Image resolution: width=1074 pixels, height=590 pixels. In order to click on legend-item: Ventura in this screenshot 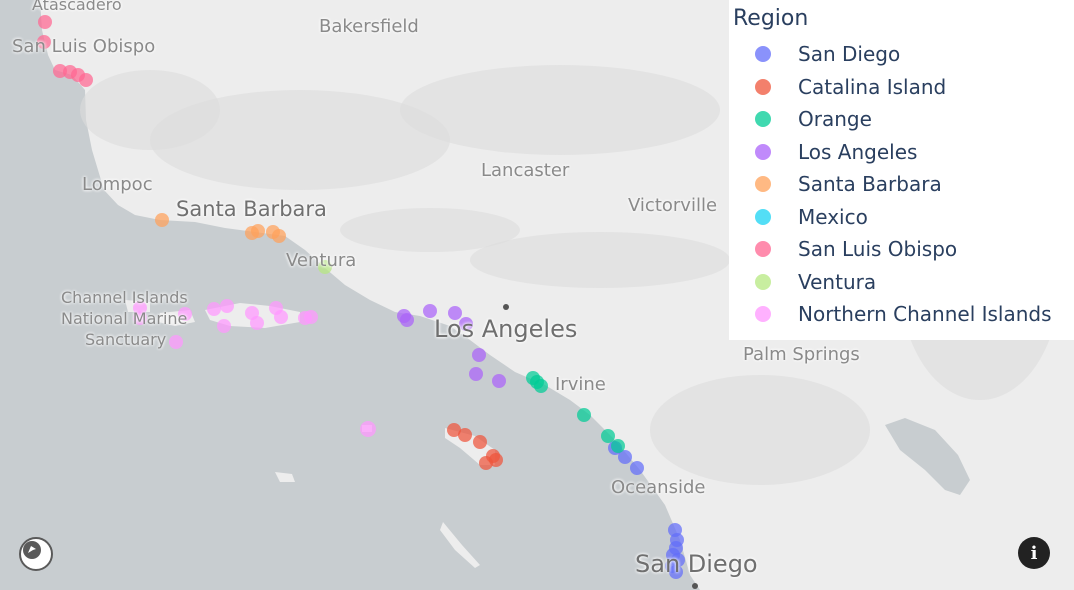, I will do `click(901, 282)`.